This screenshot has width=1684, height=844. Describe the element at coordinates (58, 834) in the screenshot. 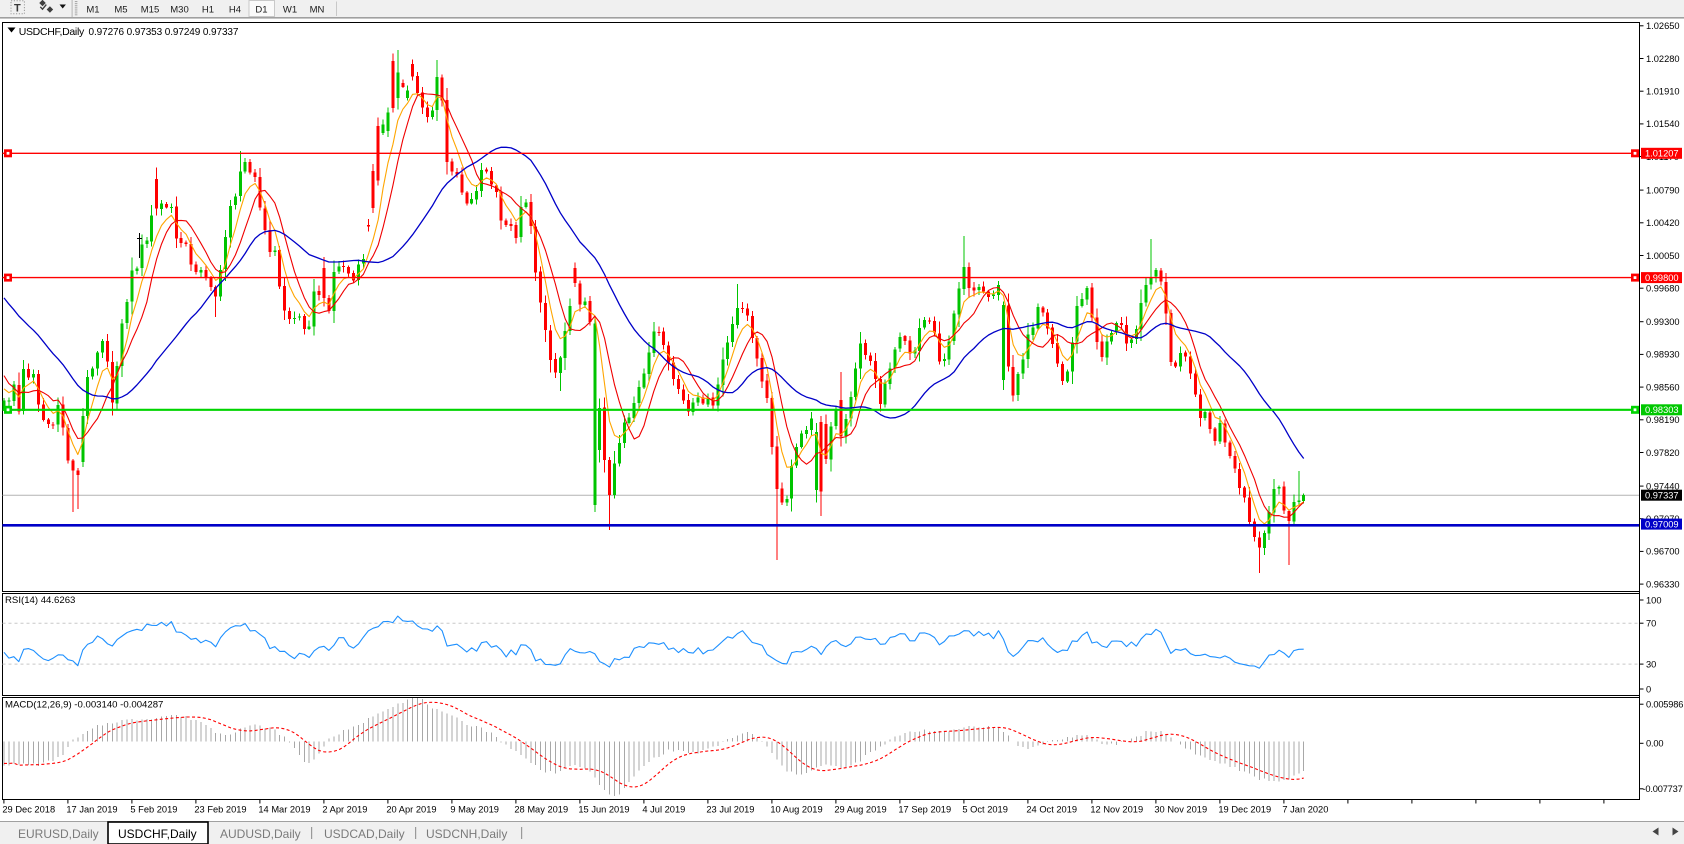

I see `svg-text: EURUSD,Daily` at that location.